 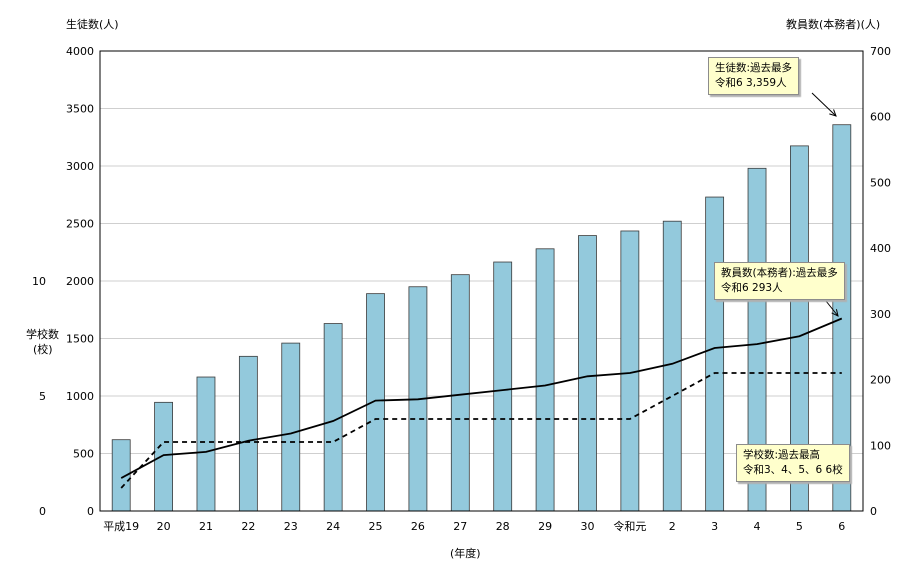 I want to click on left-tick-label: 0, so click(x=90, y=511).